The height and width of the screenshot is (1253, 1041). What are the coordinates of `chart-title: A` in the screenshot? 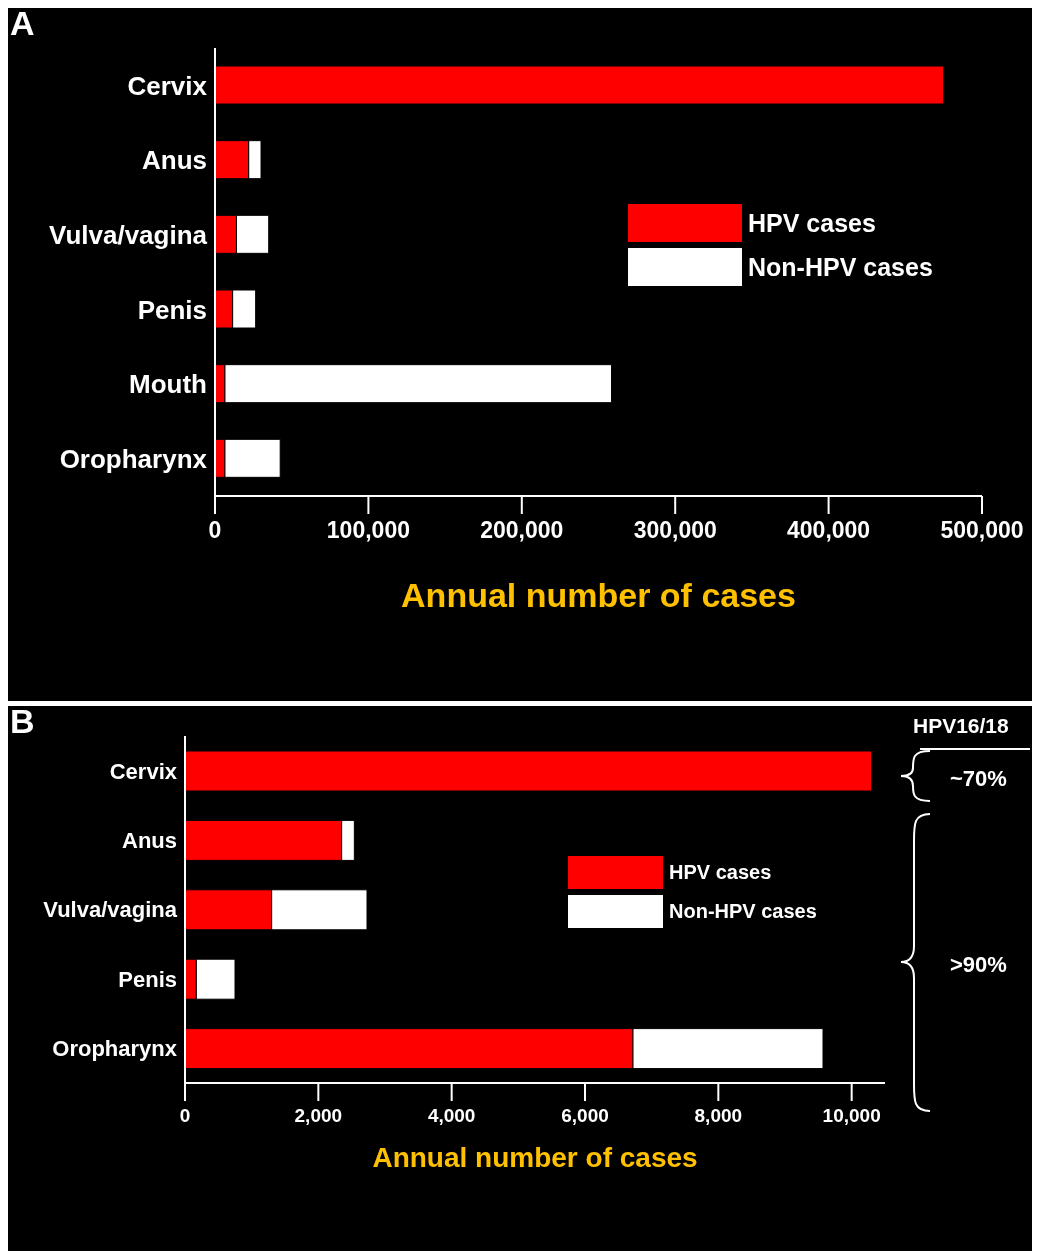 It's located at (22, 23).